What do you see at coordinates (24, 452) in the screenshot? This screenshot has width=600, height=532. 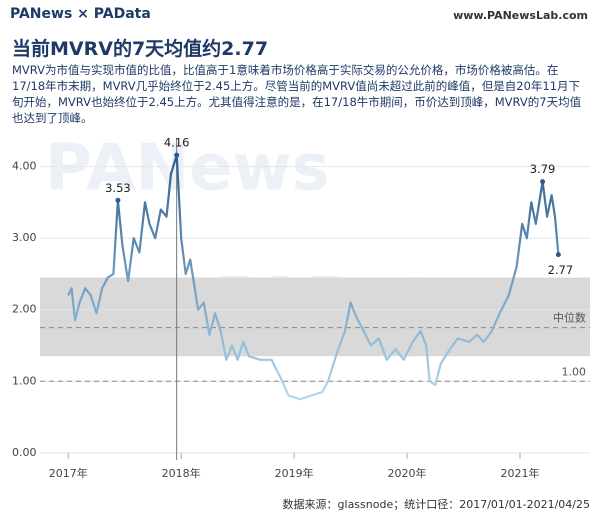 I see `y-tick-label: 0.00` at bounding box center [24, 452].